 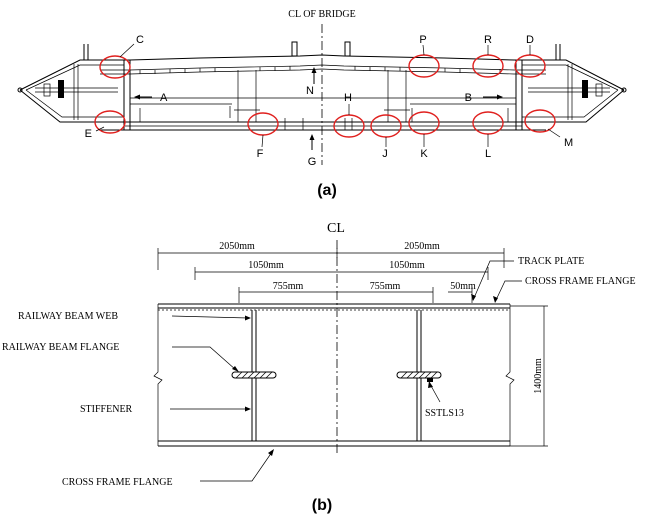 What do you see at coordinates (266, 265) in the screenshot?
I see `dim-1050-left: 1050mm` at bounding box center [266, 265].